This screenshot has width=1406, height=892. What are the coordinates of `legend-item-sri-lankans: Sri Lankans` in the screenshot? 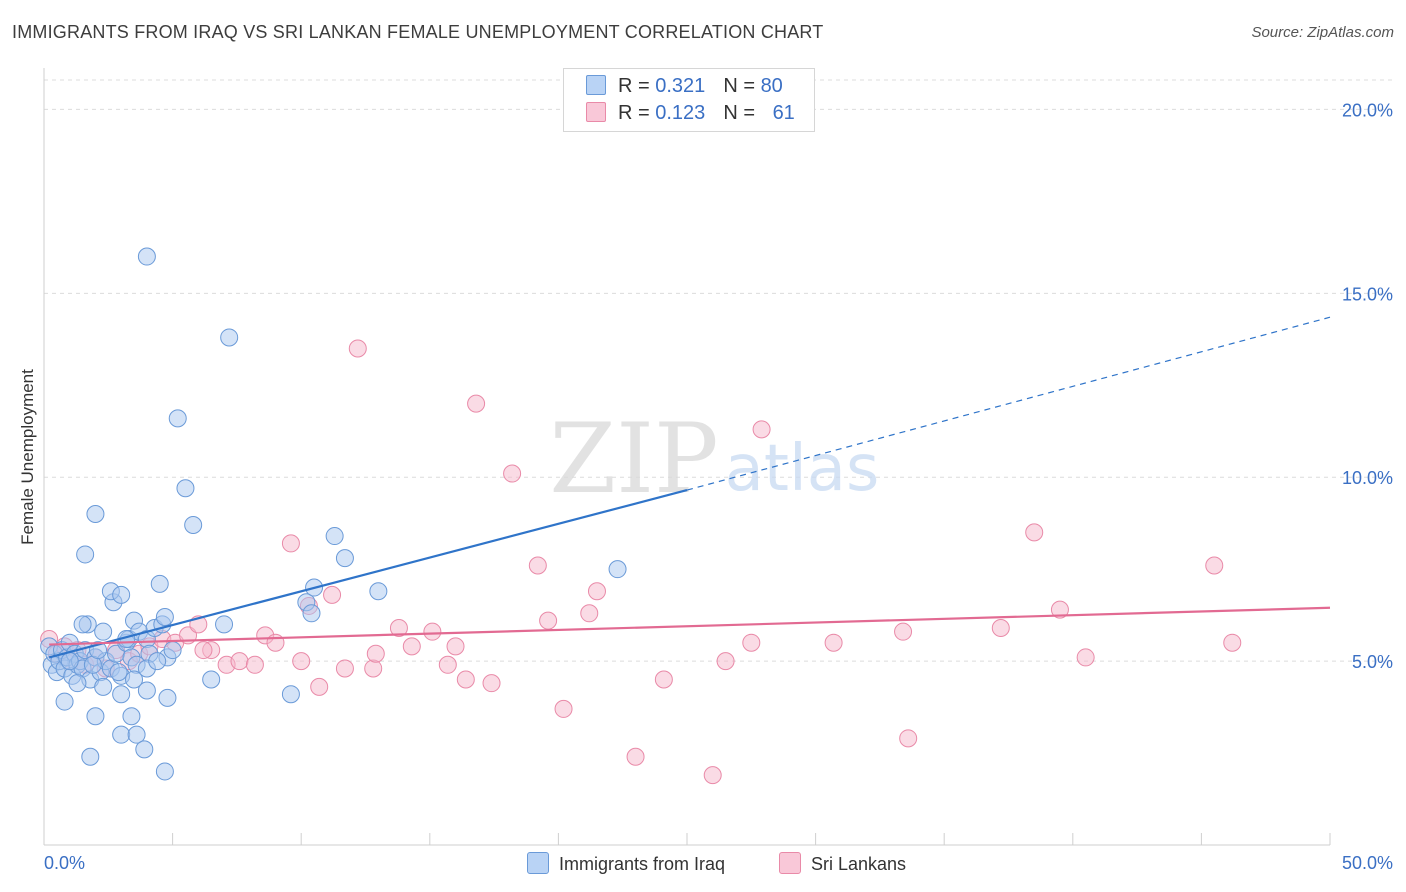 It's located at (842, 863).